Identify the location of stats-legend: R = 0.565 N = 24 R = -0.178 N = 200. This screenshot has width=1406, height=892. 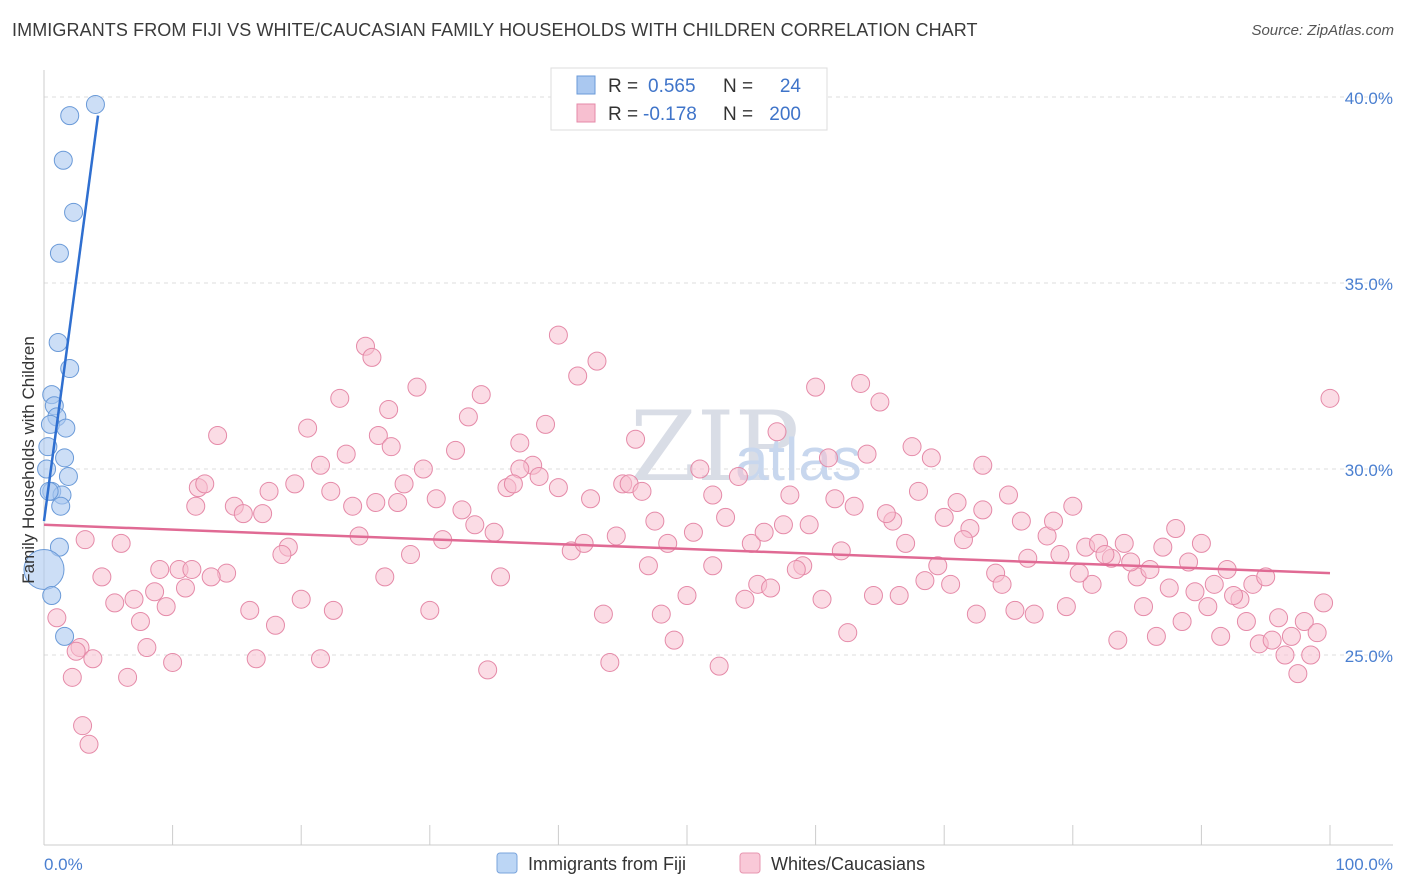
(689, 99).